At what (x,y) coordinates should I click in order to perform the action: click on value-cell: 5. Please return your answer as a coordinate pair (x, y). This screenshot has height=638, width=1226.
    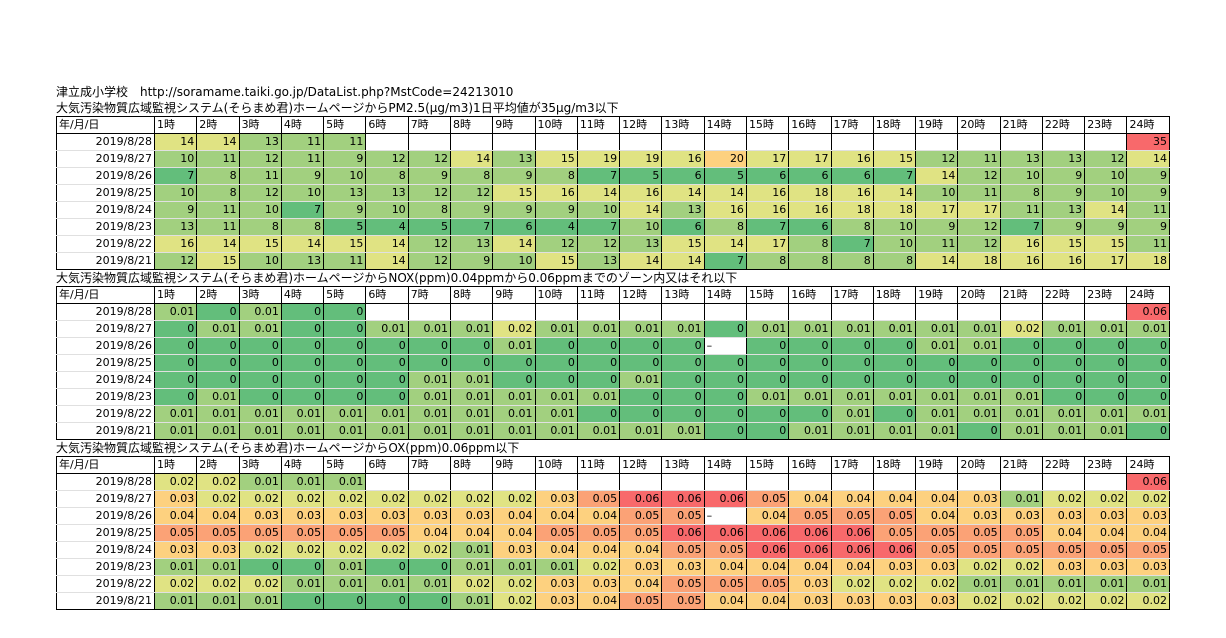
    Looking at the image, I should click on (429, 227).